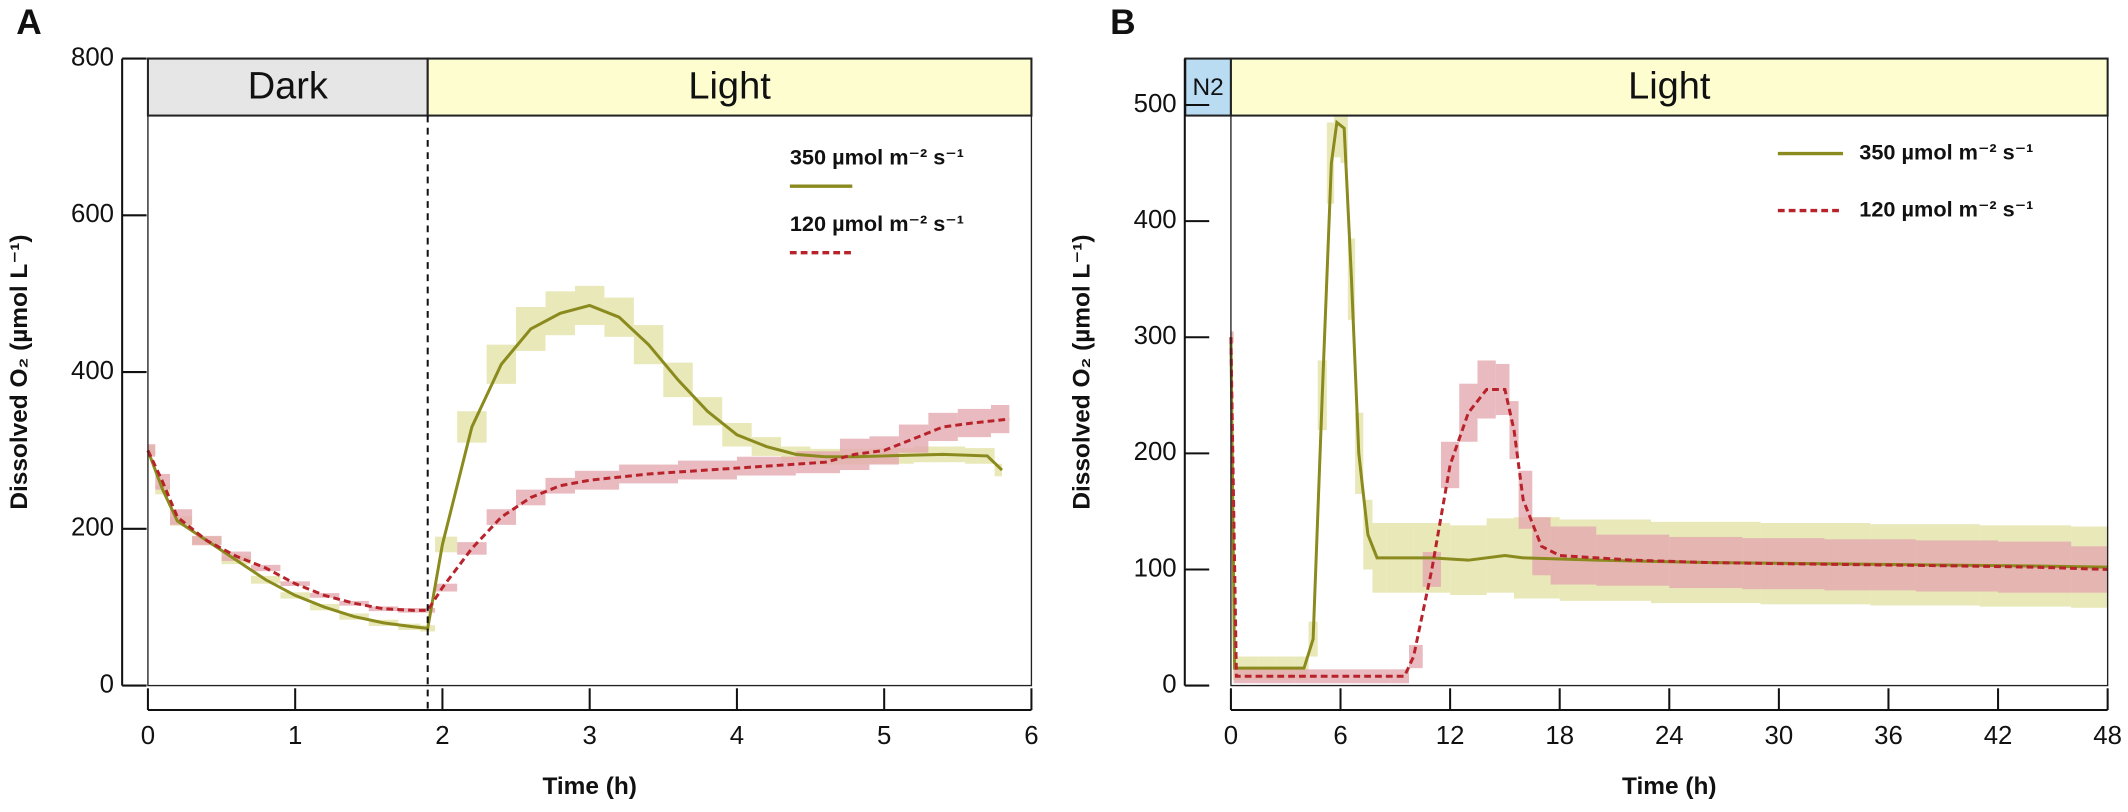 The width and height of the screenshot is (2128, 812). I want to click on x-tick-label: 3, so click(590, 736).